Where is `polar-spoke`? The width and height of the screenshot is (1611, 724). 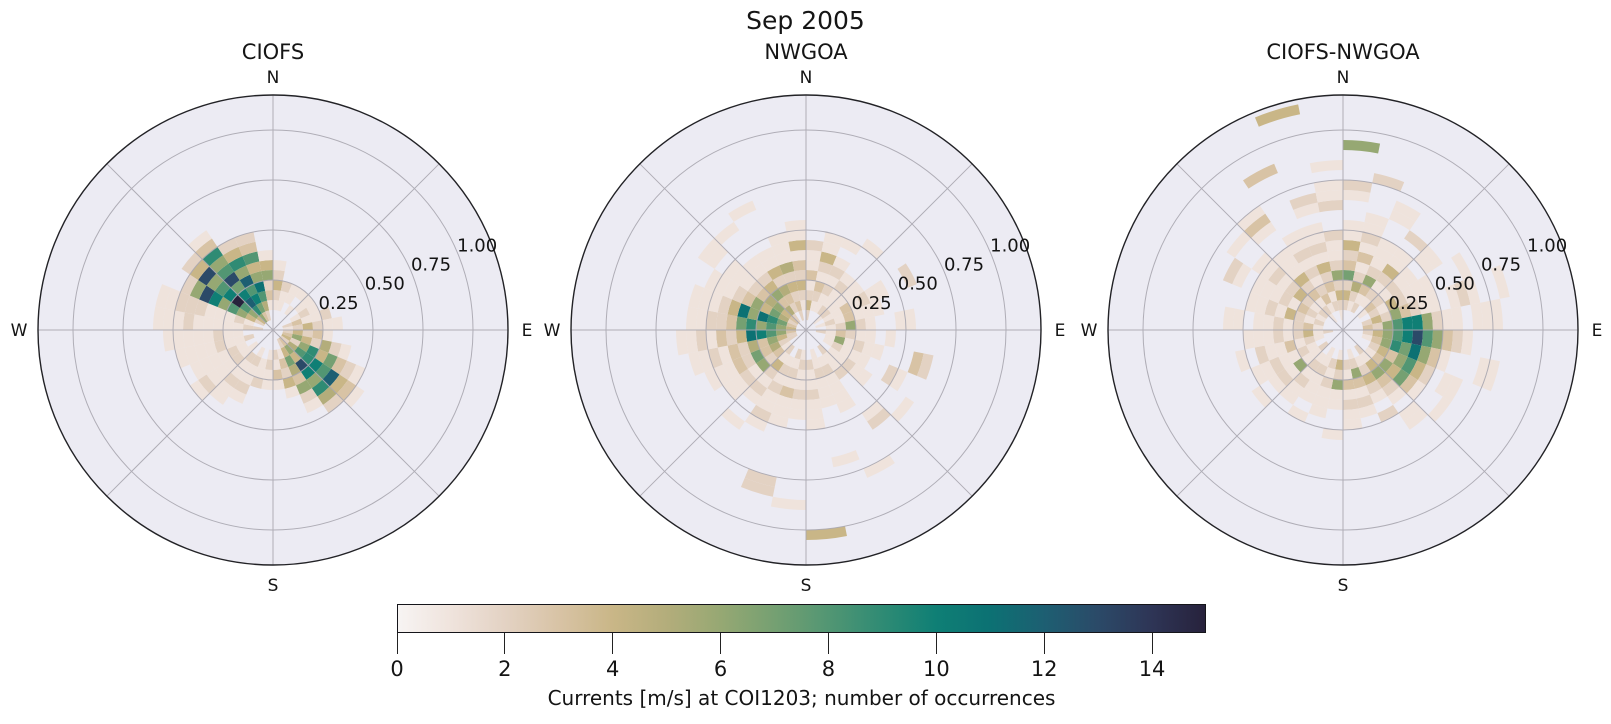 polar-spoke is located at coordinates (723, 247).